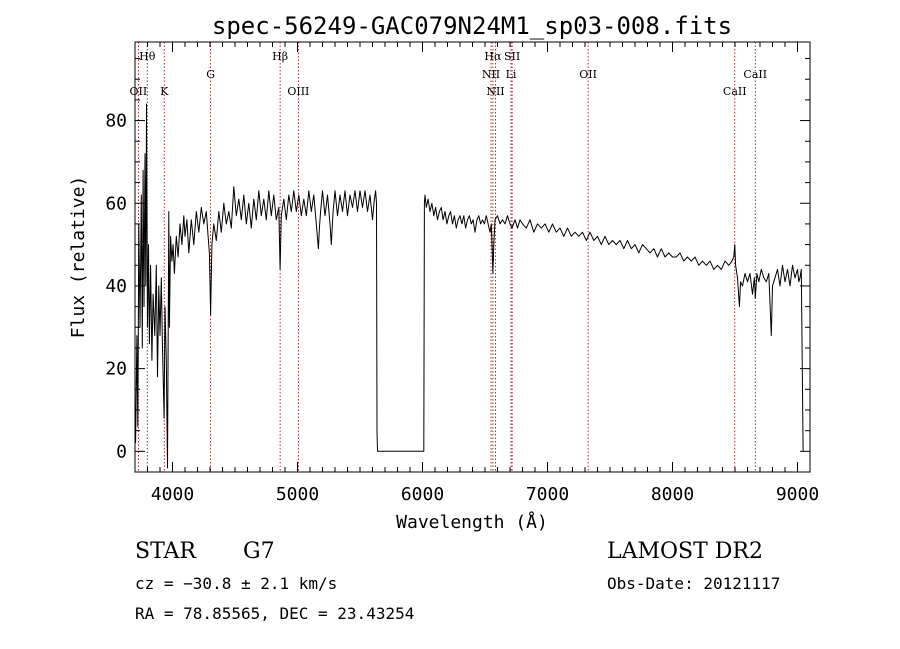 The width and height of the screenshot is (900, 649). Describe the element at coordinates (236, 583) in the screenshot. I see `redshift-velocity: cz = −30.8 ± 2.1 km/s` at that location.